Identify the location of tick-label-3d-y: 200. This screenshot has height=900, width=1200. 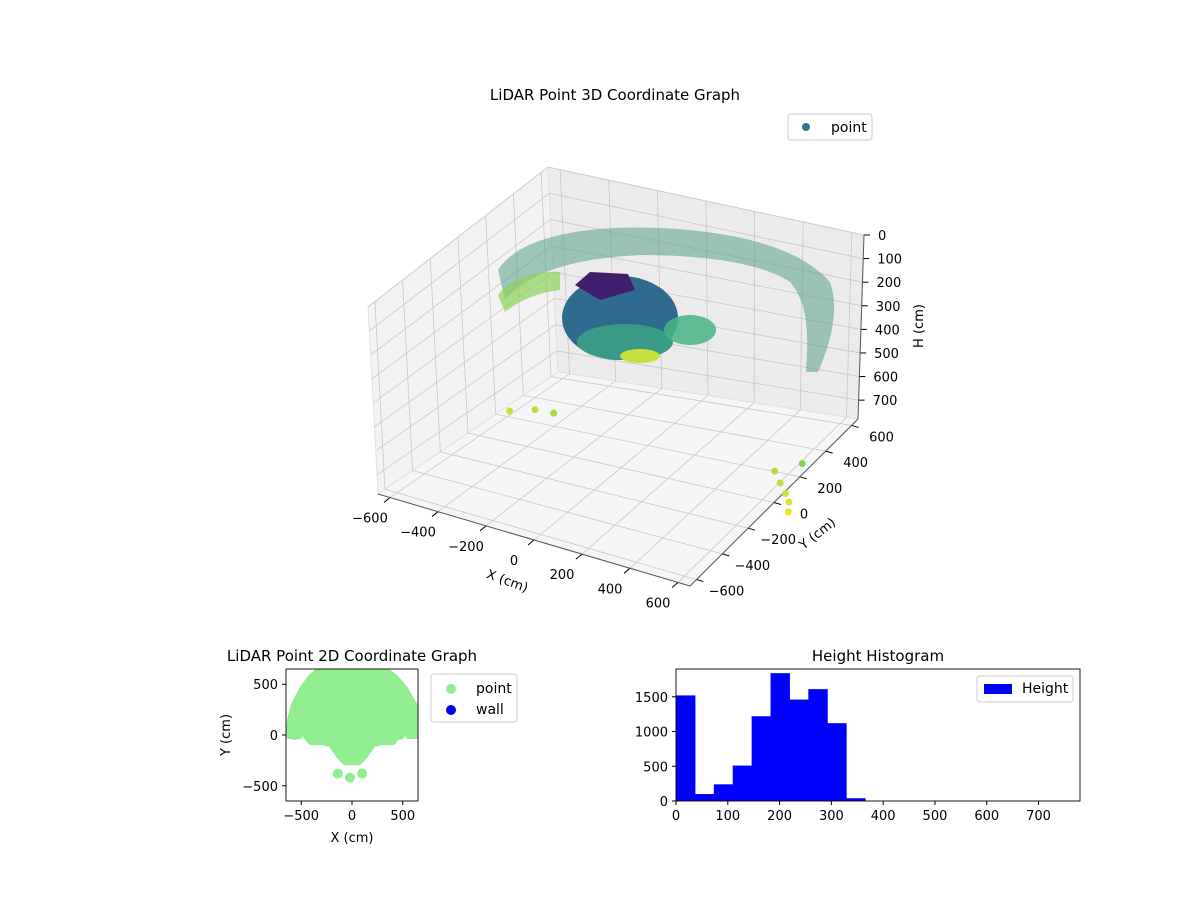
(829, 489).